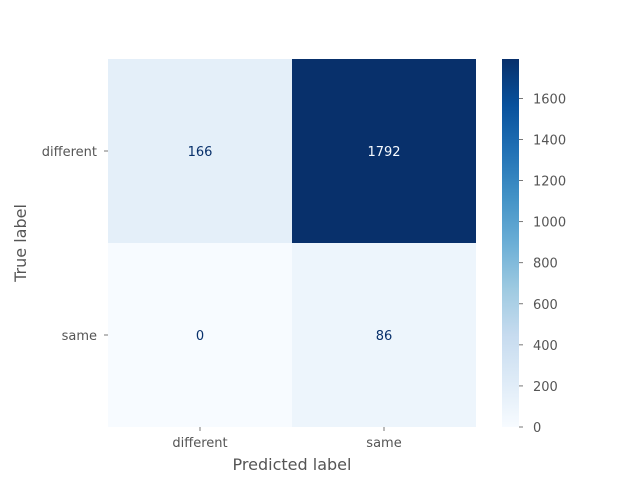 The width and height of the screenshot is (640, 480). What do you see at coordinates (549, 141) in the screenshot?
I see `colorbar-tick-label: 1400` at bounding box center [549, 141].